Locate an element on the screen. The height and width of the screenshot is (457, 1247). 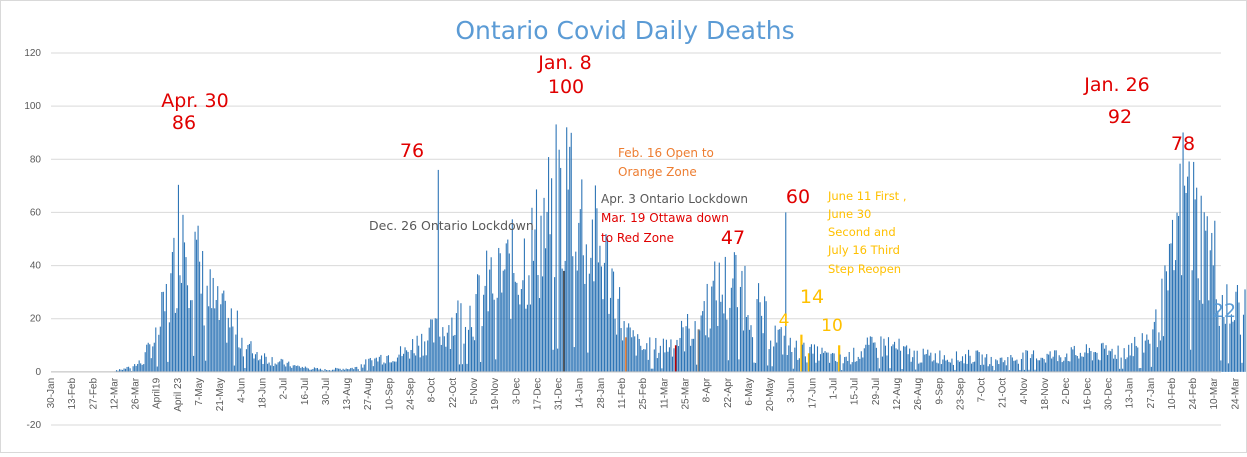
x-tick-label: 25-Feb is located at coordinates (643, 393).